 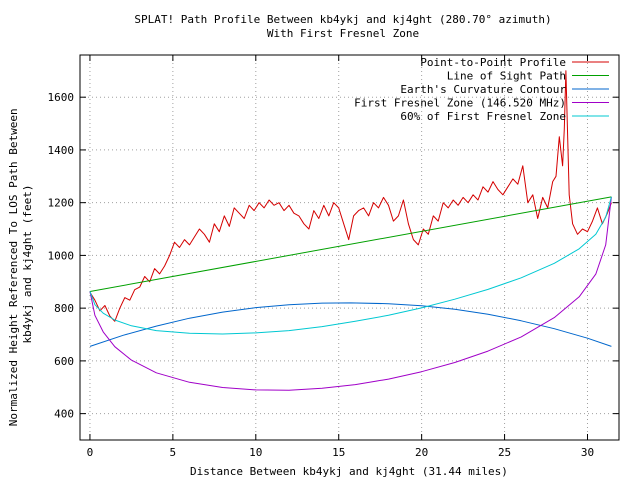 I want to click on y-tick-label-2: 800, so click(x=64, y=308).